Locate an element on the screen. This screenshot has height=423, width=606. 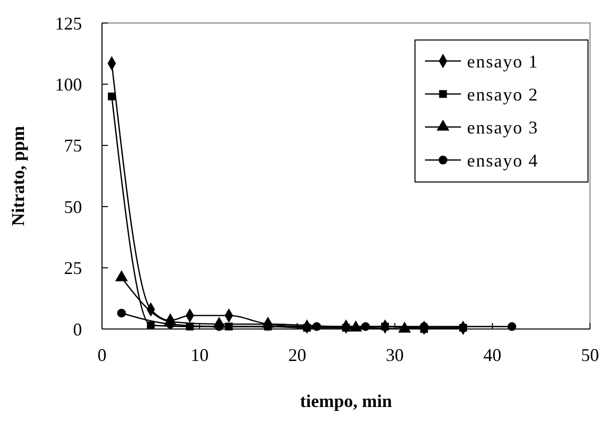
y-tick-label: 50 is located at coordinates (73, 206).